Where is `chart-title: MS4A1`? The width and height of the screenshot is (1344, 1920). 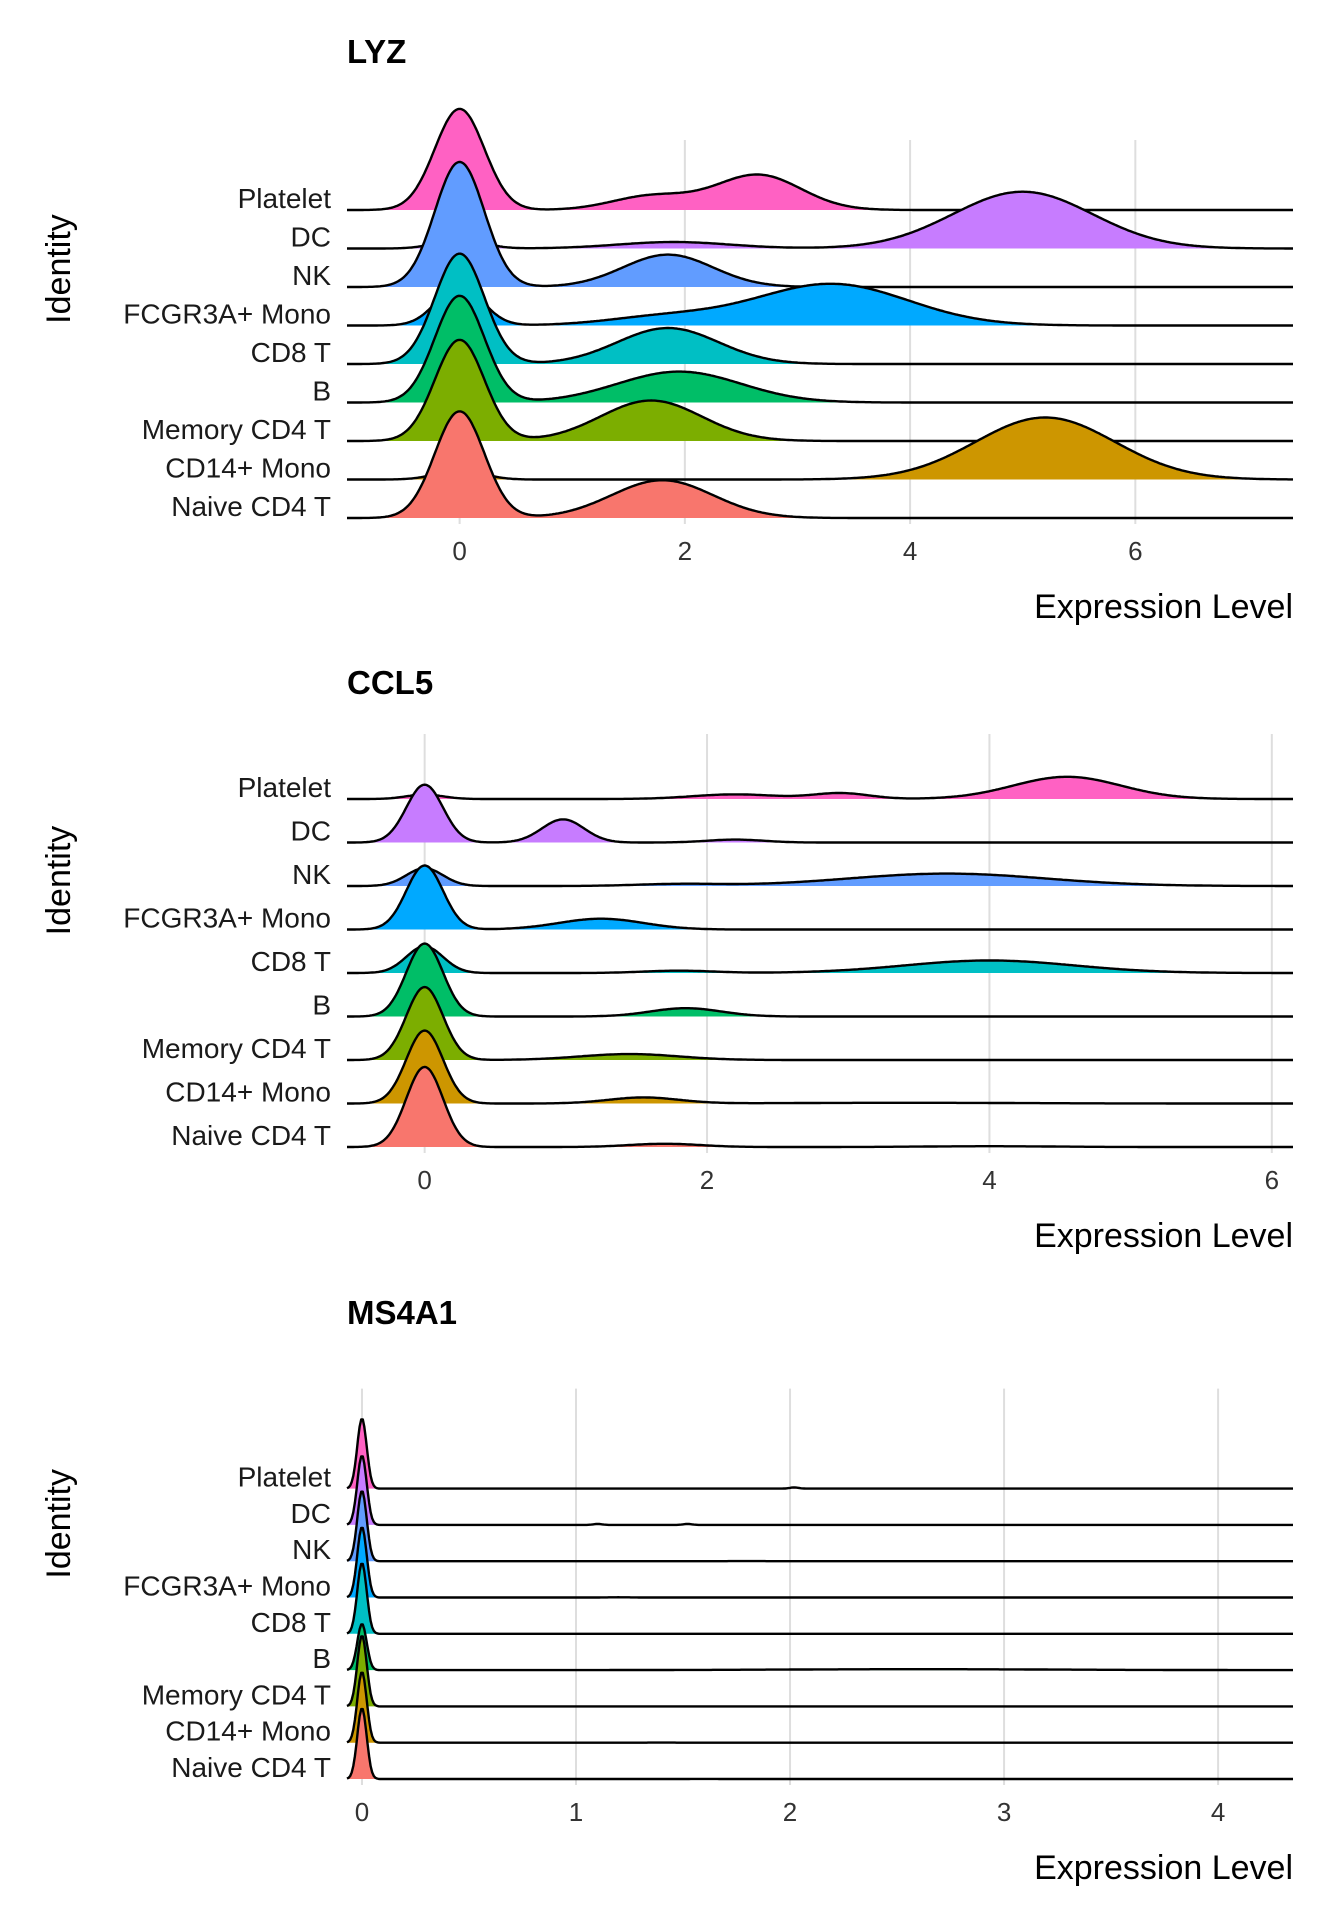
chart-title: MS4A1 is located at coordinates (402, 1312).